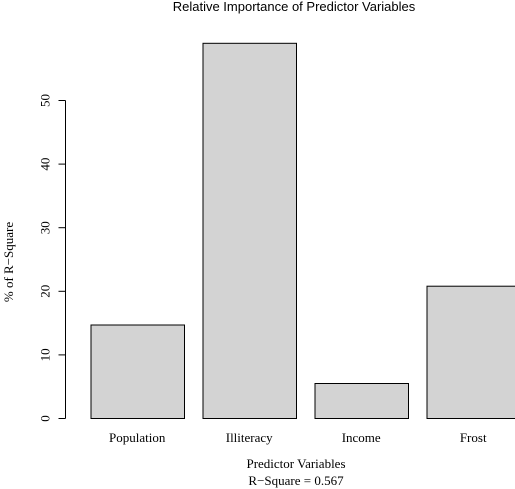  Describe the element at coordinates (137, 437) in the screenshot. I see `x-tick-label-population: Population` at that location.